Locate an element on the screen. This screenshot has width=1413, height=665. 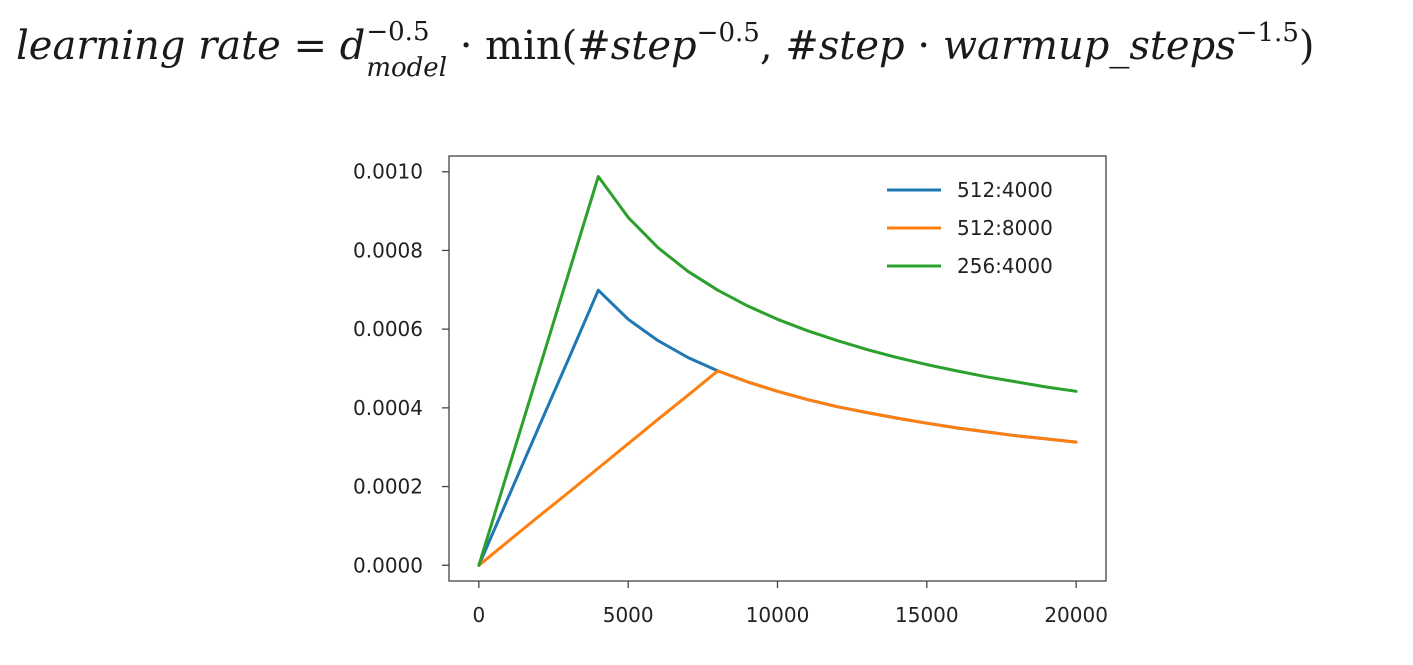
x-tick-label: 15000 is located at coordinates (927, 615).